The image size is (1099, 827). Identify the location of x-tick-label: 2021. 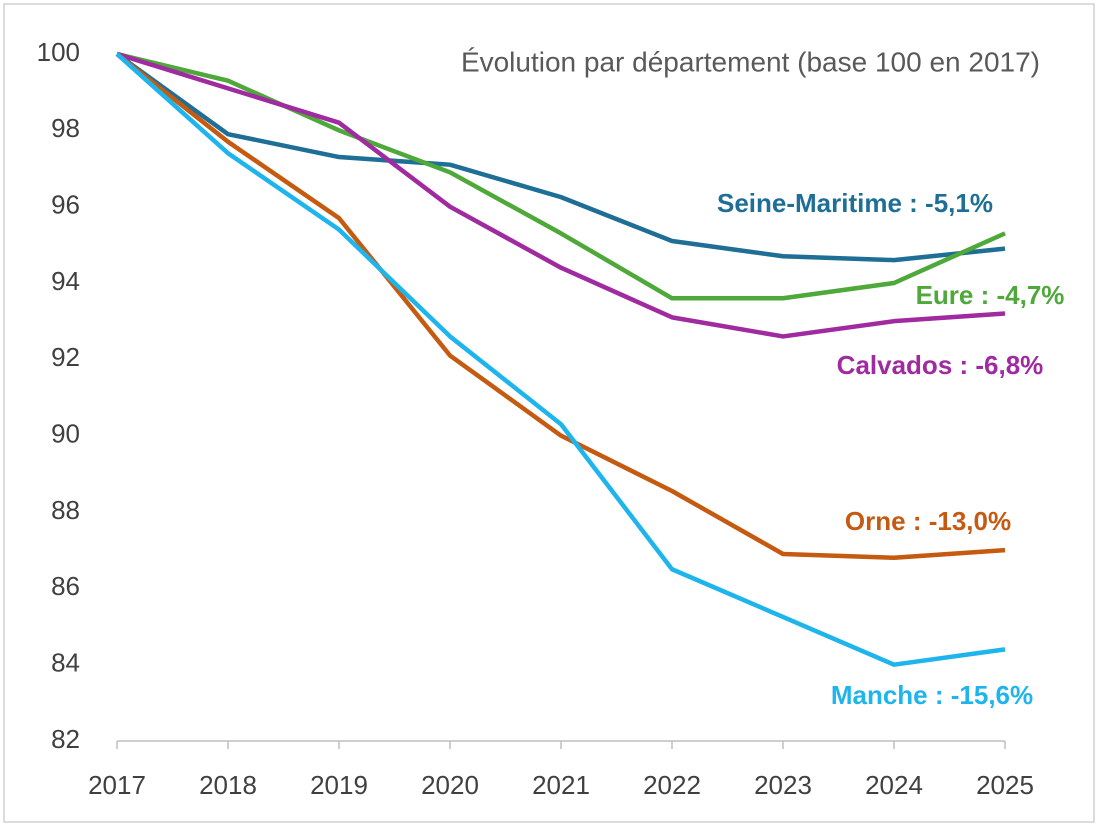
(561, 785).